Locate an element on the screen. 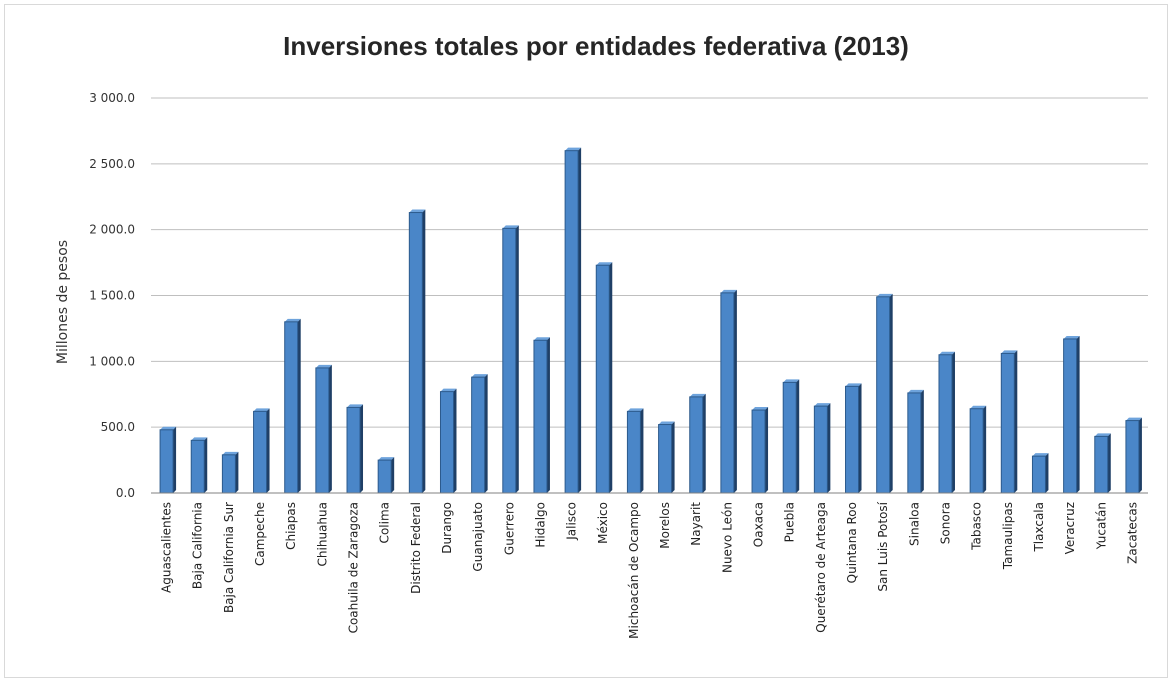  x-tick-label: Zacatecas is located at coordinates (1132, 533).